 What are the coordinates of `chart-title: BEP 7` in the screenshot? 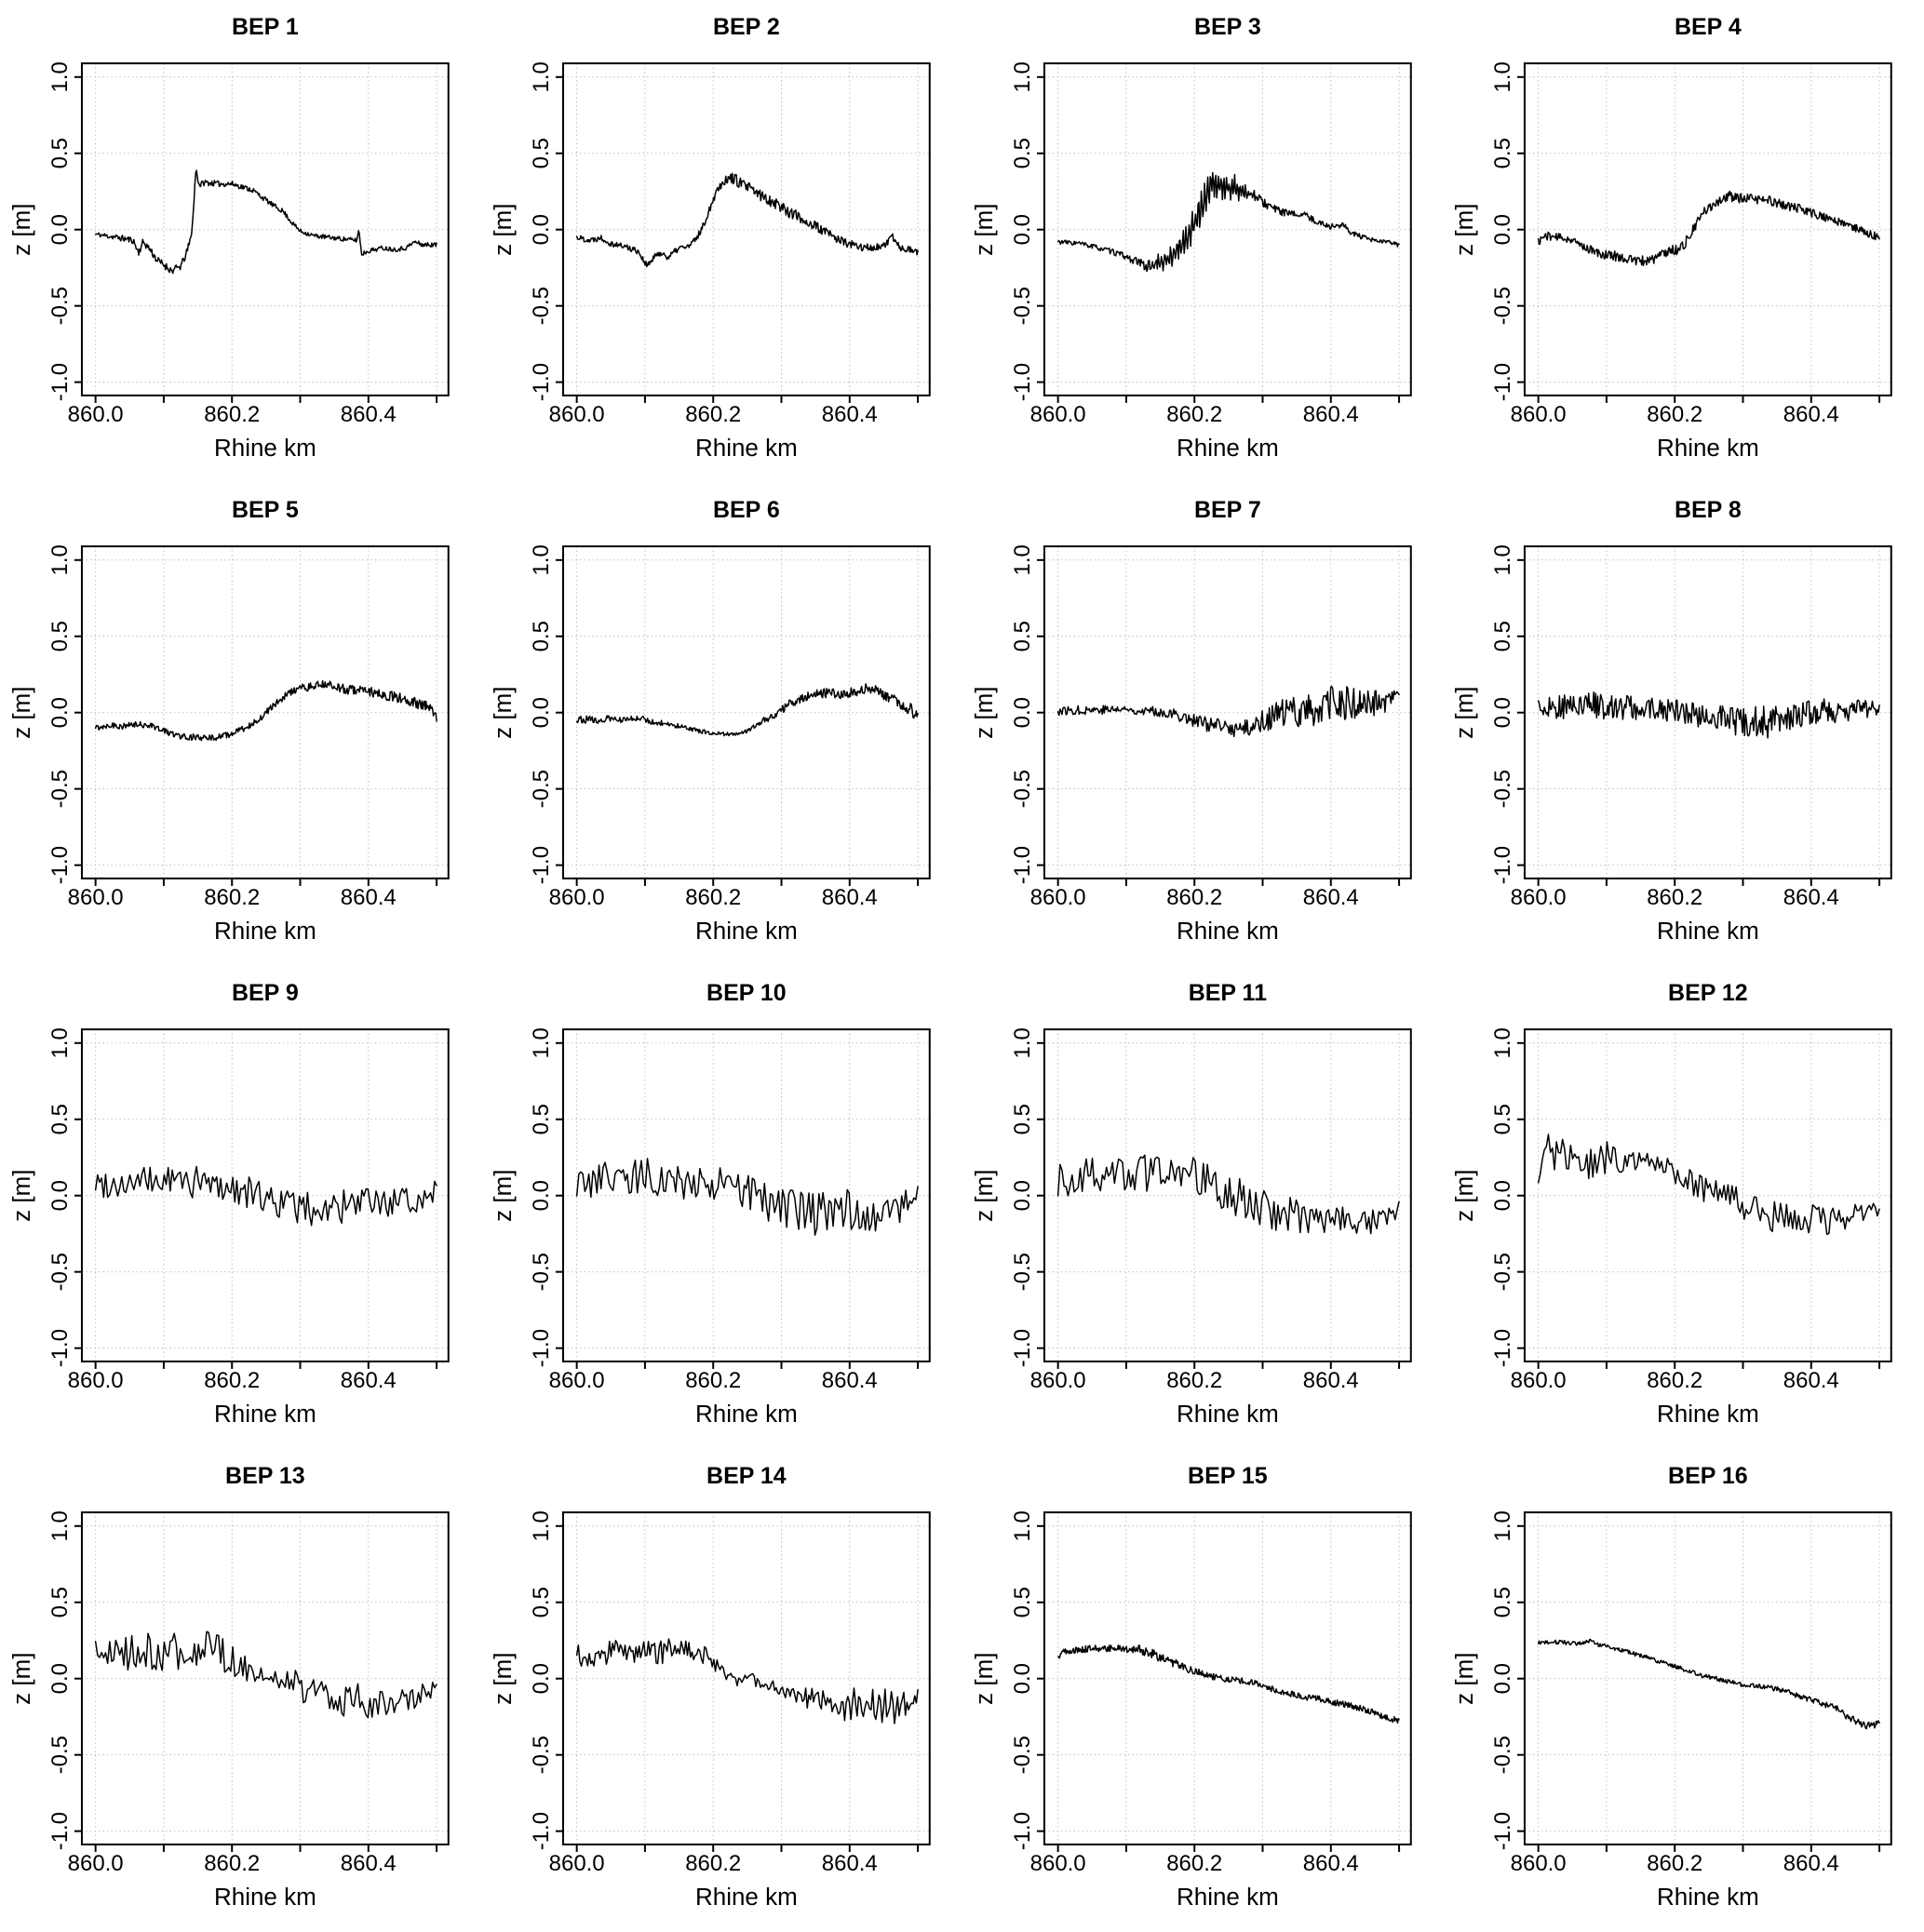 It's located at (1227, 510).